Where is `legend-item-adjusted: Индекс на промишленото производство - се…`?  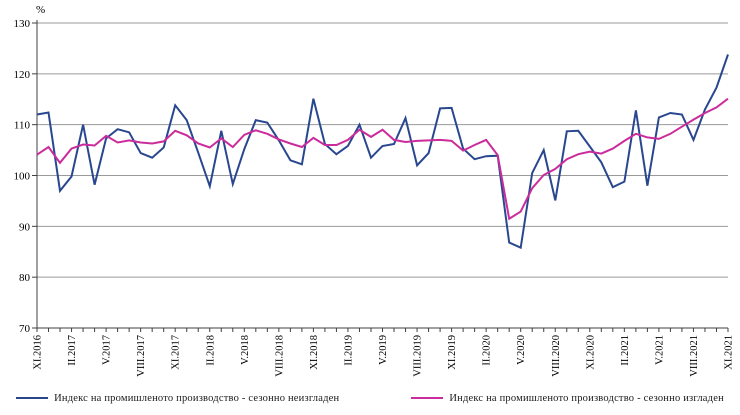
legend-item-adjusted: Индекс на промишленото производство - се… is located at coordinates (567, 398).